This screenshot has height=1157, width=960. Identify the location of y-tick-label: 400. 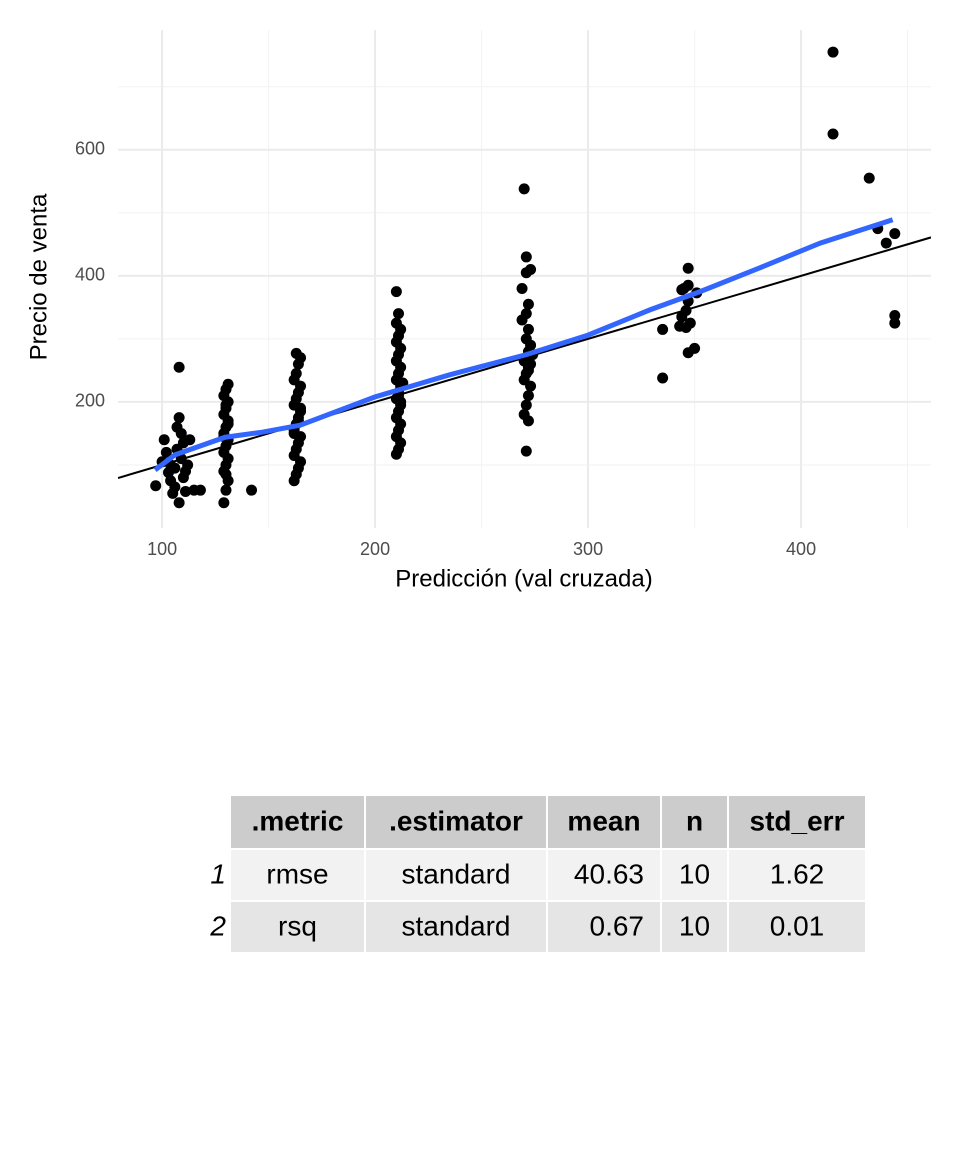
(90, 275).